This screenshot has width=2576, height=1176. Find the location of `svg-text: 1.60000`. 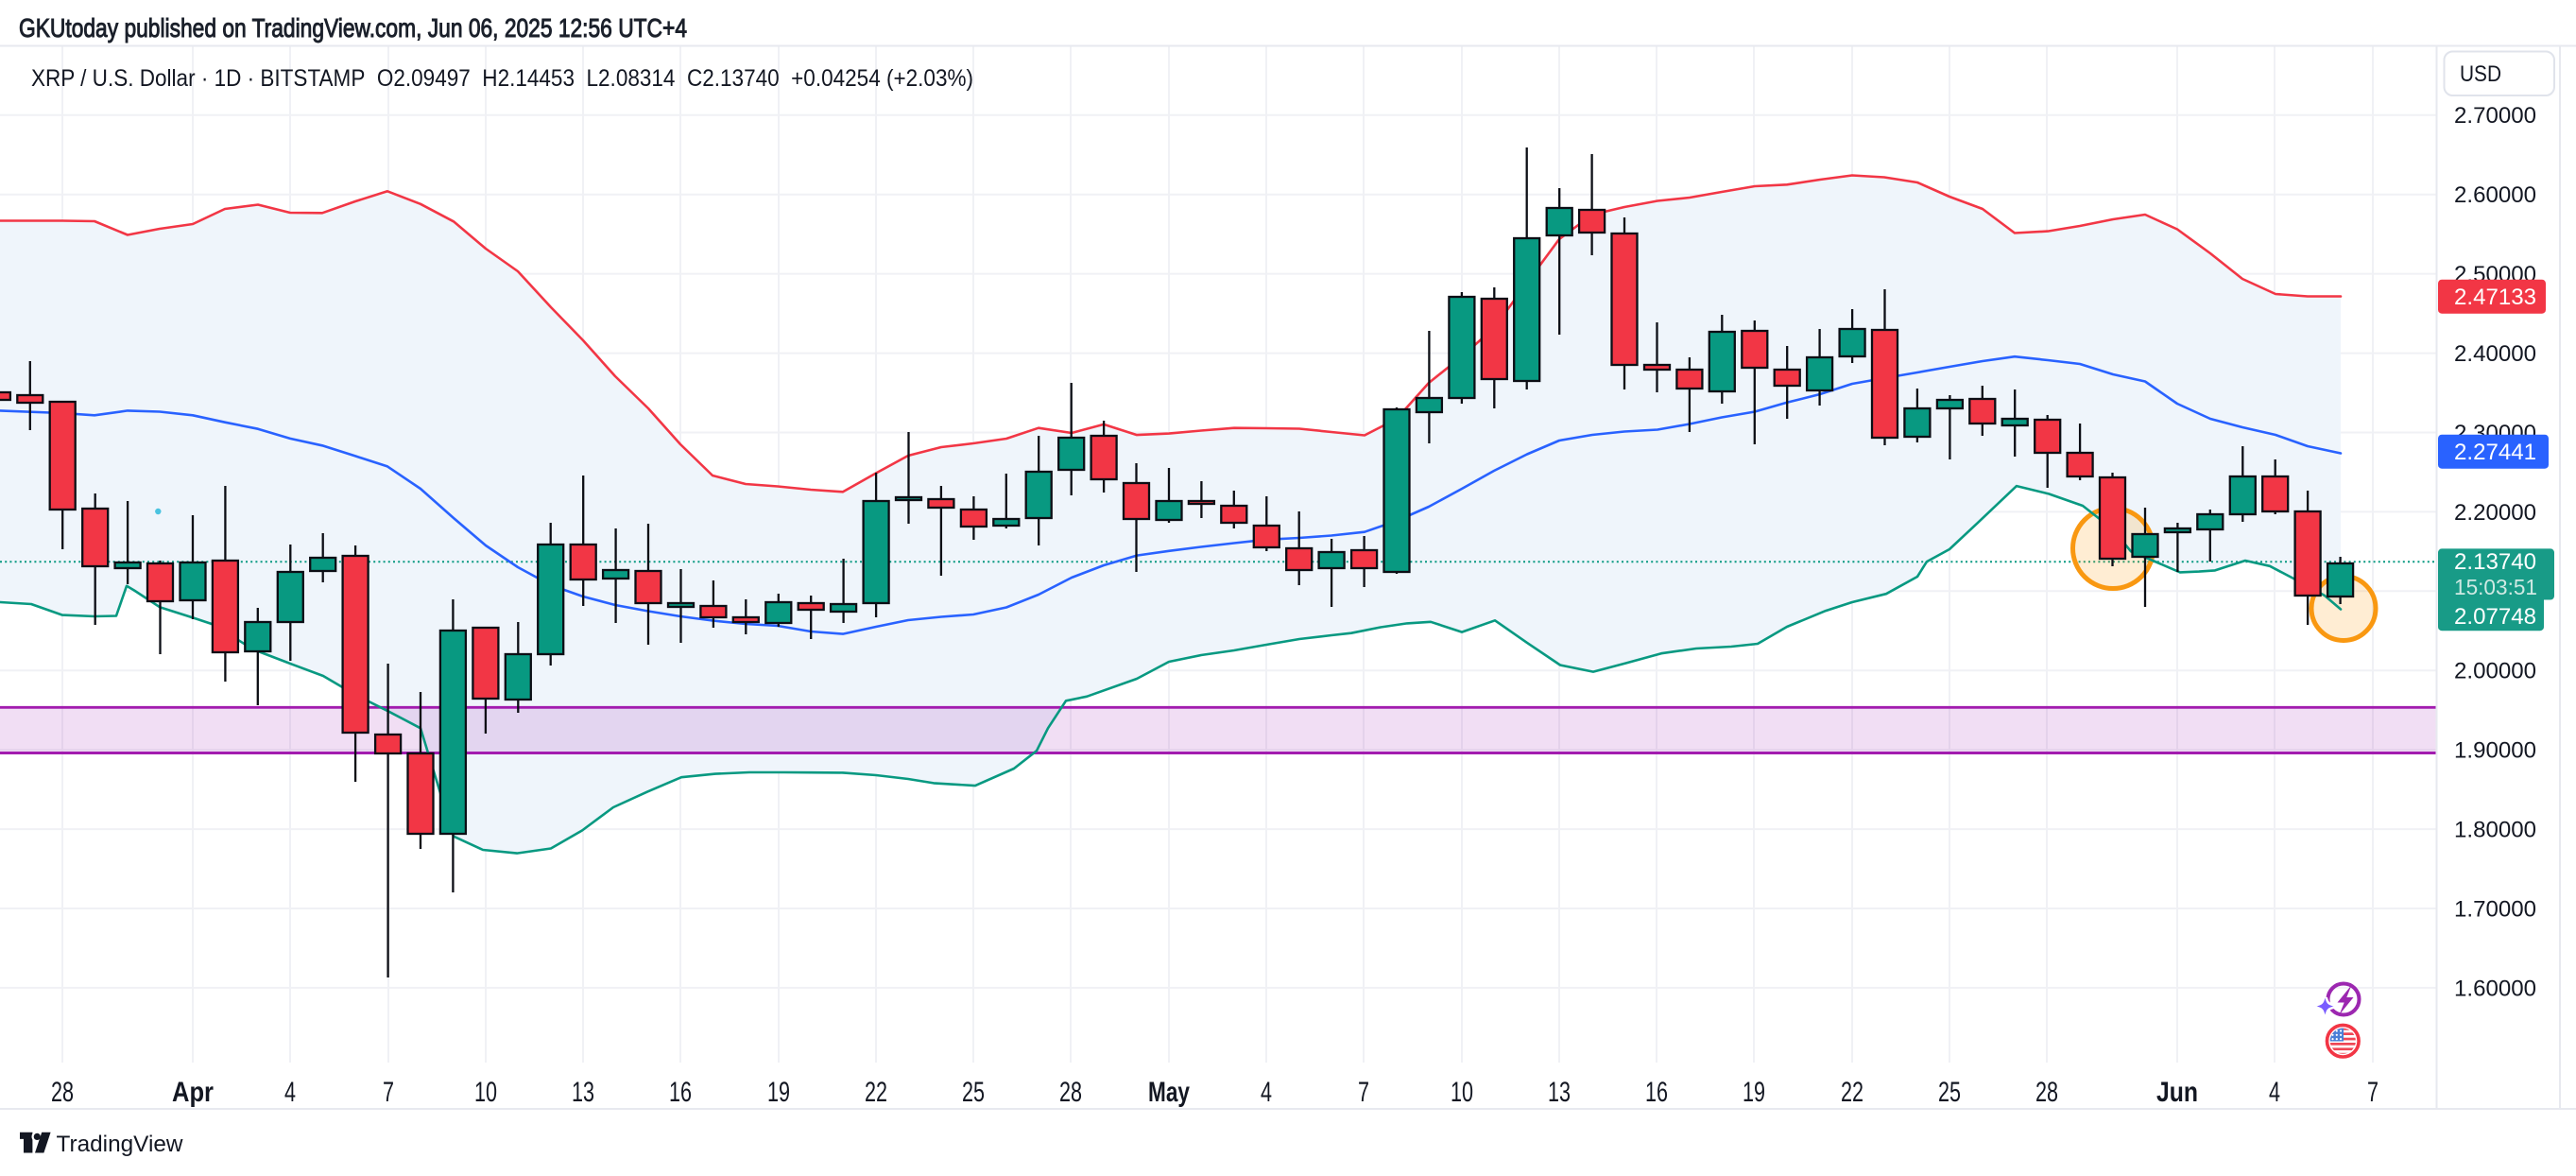

svg-text: 1.60000 is located at coordinates (2495, 988).